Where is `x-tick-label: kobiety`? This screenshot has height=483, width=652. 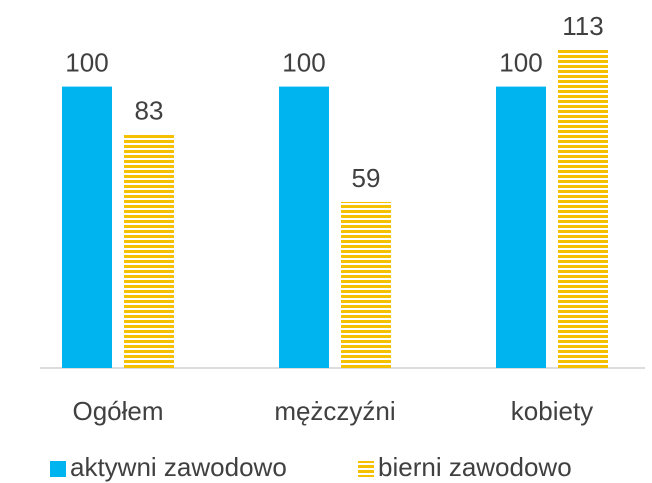
x-tick-label: kobiety is located at coordinates (552, 411).